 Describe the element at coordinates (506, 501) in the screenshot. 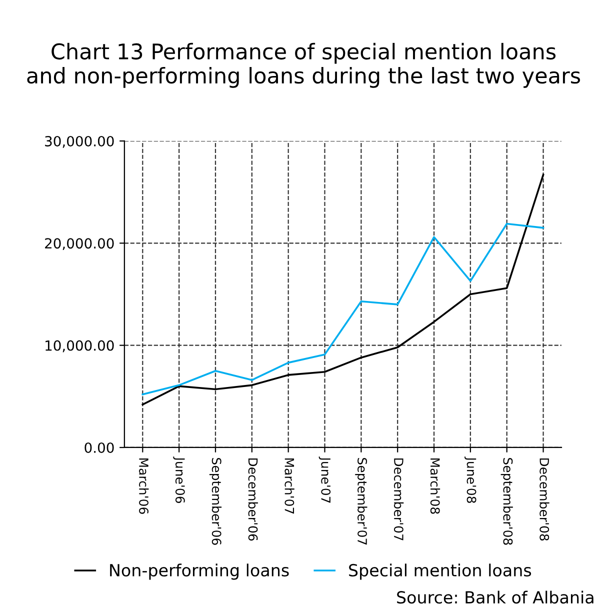

I see `x-tick-label: September'08` at that location.